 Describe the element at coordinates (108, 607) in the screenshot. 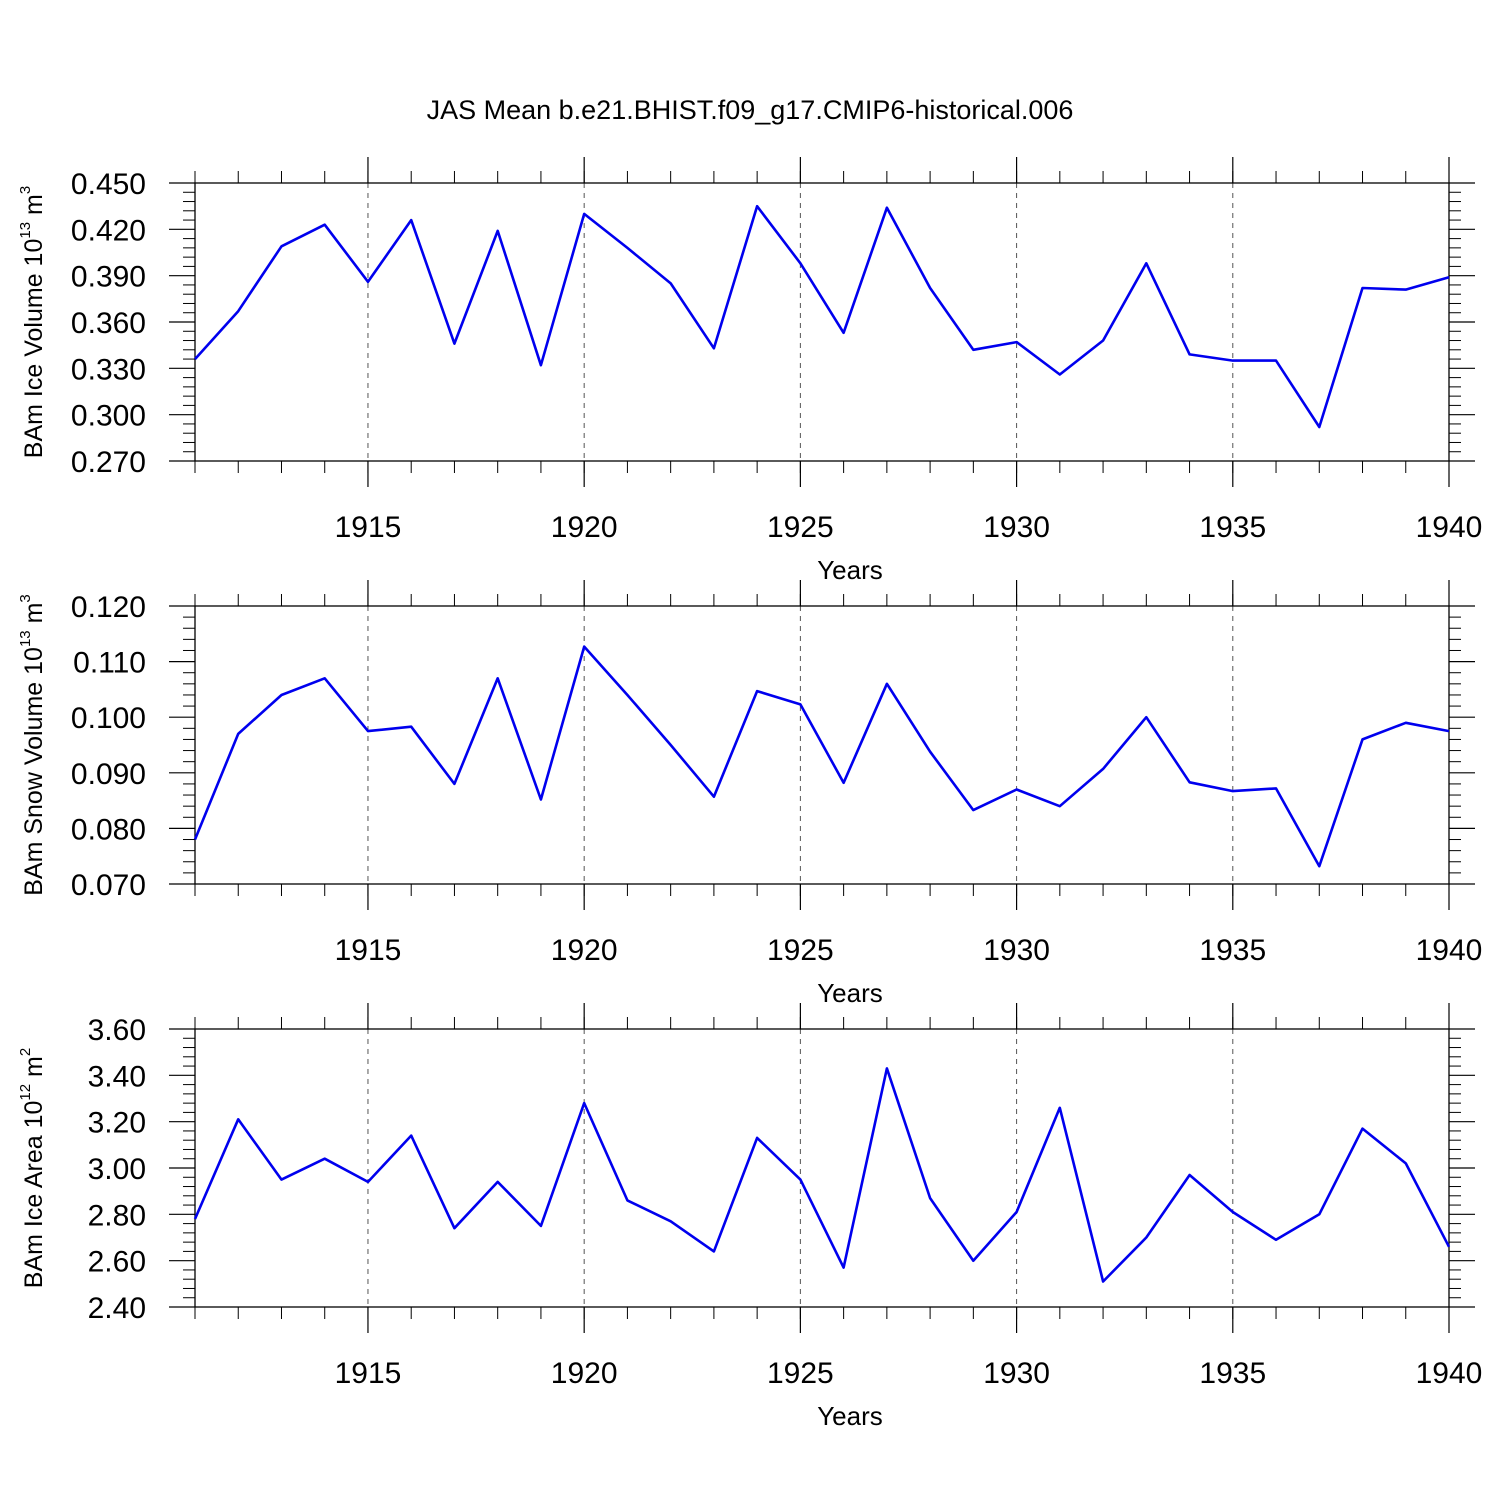

I see `y-tick-label: 0.120` at that location.